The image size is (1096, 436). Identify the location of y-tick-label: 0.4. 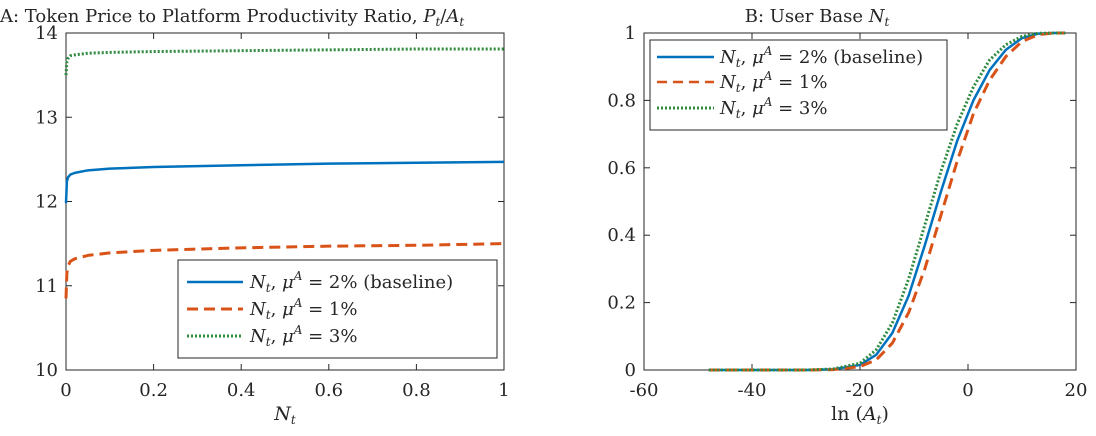
(621, 235).